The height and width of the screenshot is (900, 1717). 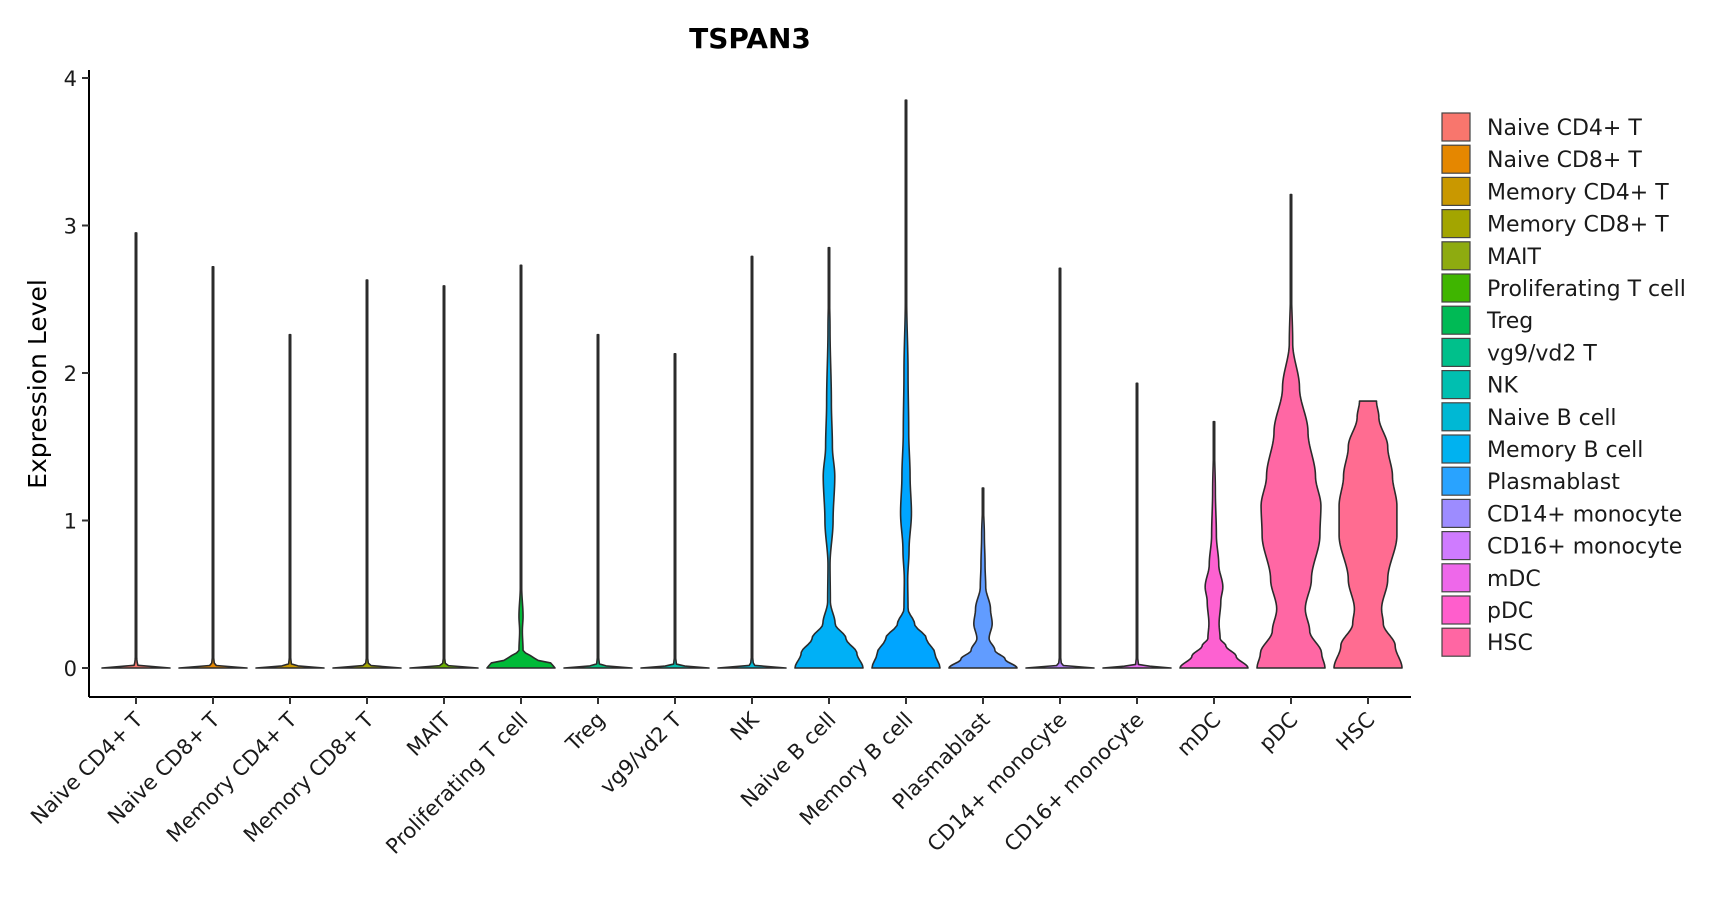 What do you see at coordinates (37, 384) in the screenshot?
I see `y-axis-label: Expression Level` at bounding box center [37, 384].